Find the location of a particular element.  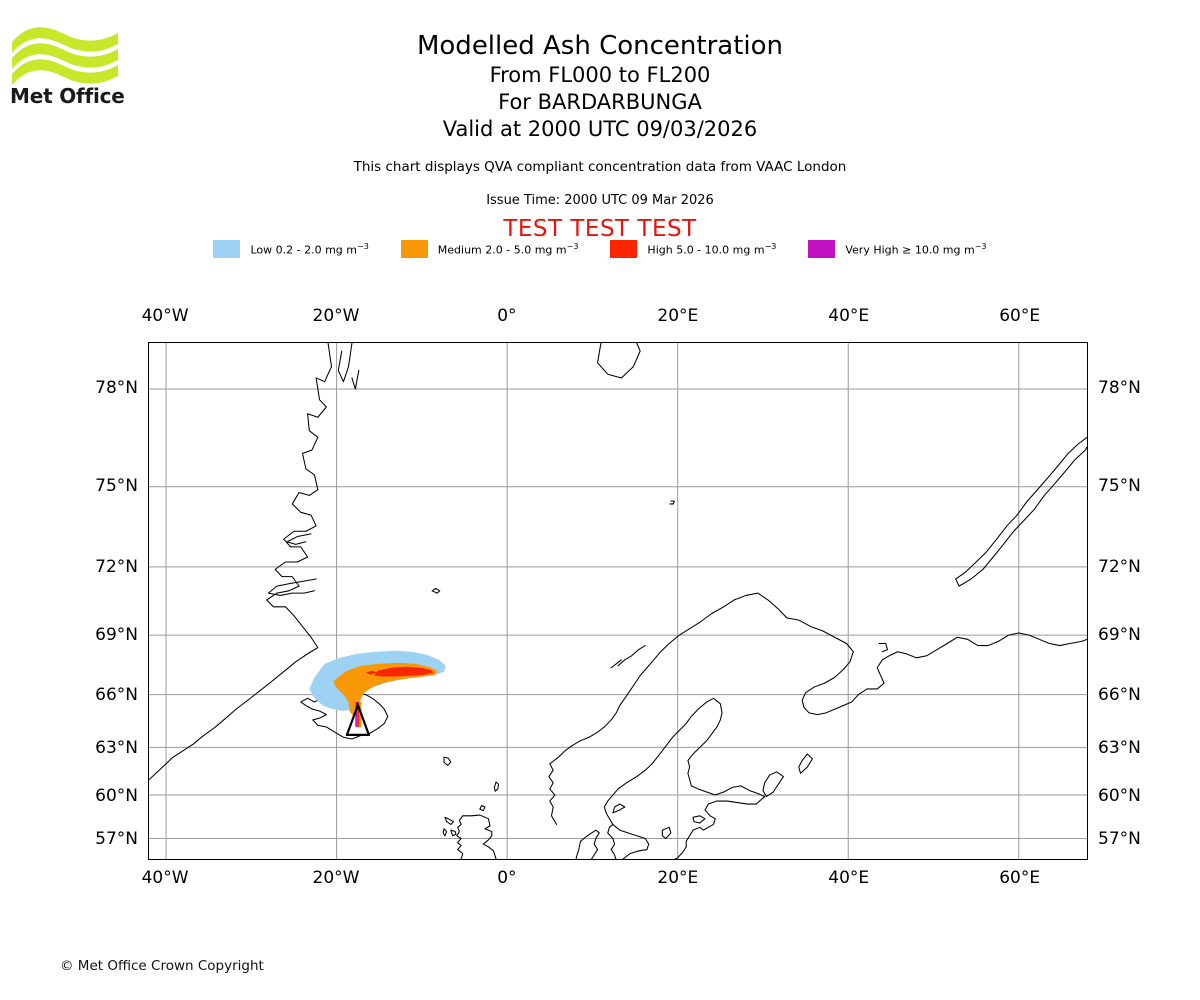

lat-tick-left-75°N: 75°N is located at coordinates (116, 486).